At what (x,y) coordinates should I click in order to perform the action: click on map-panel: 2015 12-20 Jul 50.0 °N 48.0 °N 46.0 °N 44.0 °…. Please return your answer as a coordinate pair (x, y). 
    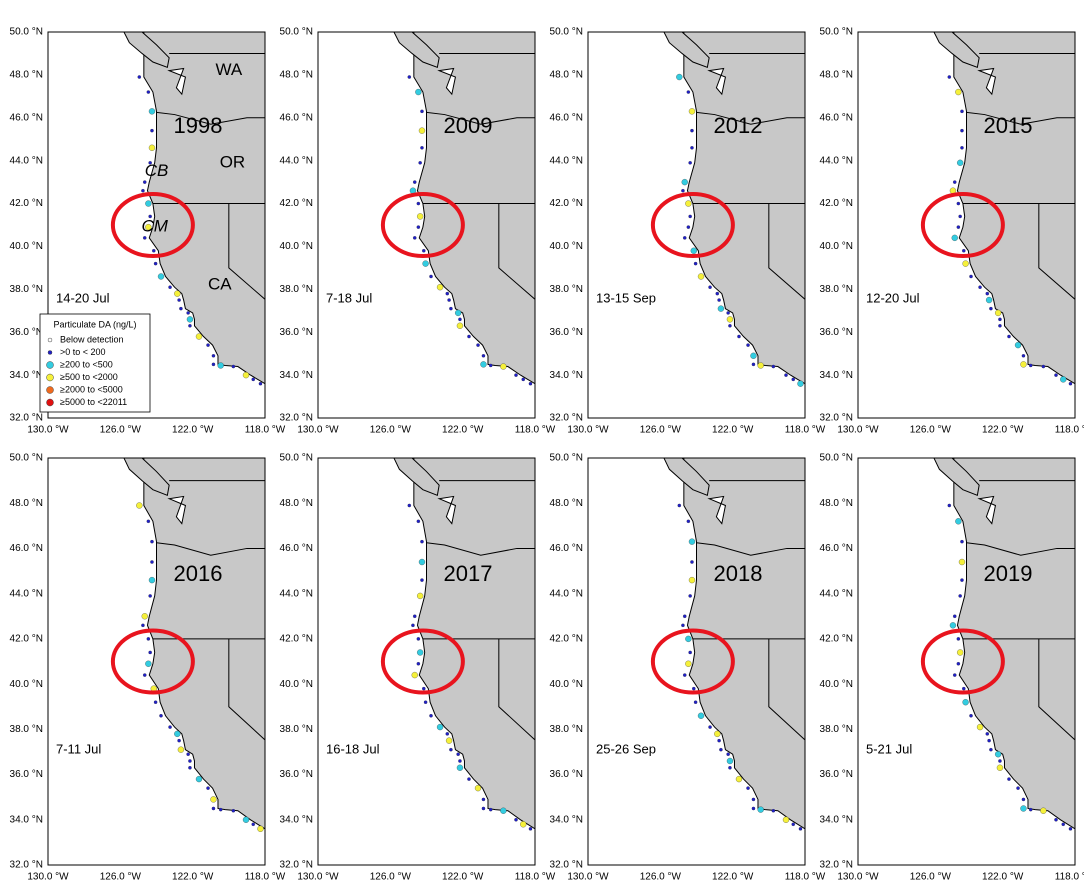
    Looking at the image, I should click on (952, 231).